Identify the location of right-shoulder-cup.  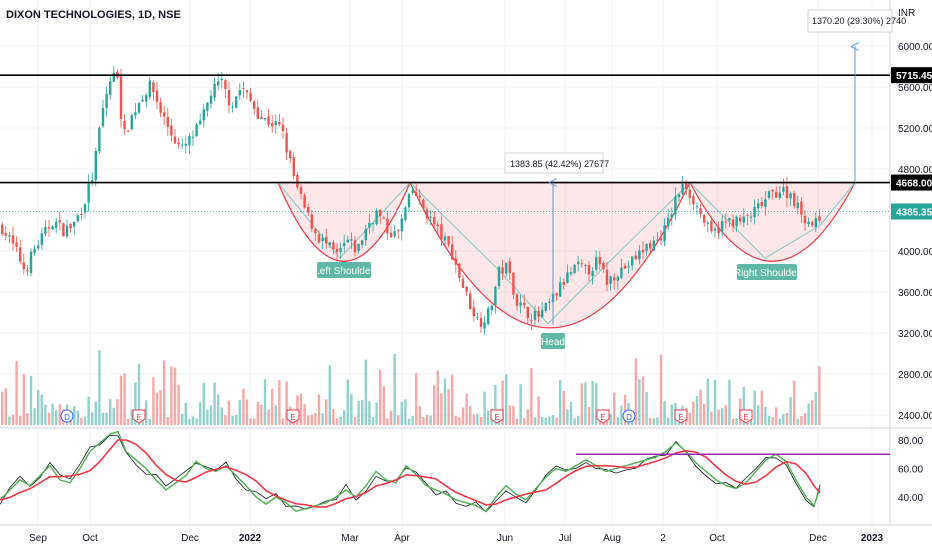
(772, 221).